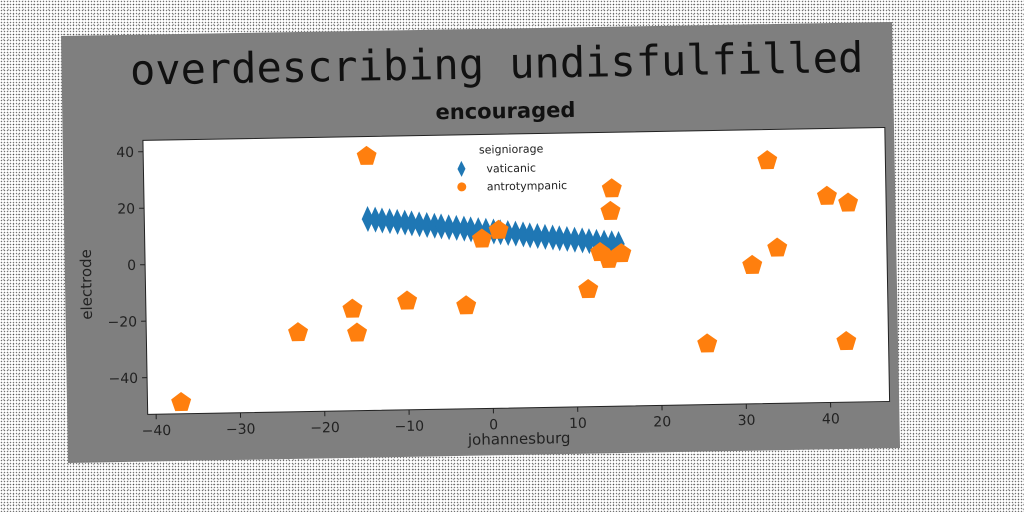 Image resolution: width=1024 pixels, height=512 pixels. I want to click on x-tick-label: −10, so click(409, 427).